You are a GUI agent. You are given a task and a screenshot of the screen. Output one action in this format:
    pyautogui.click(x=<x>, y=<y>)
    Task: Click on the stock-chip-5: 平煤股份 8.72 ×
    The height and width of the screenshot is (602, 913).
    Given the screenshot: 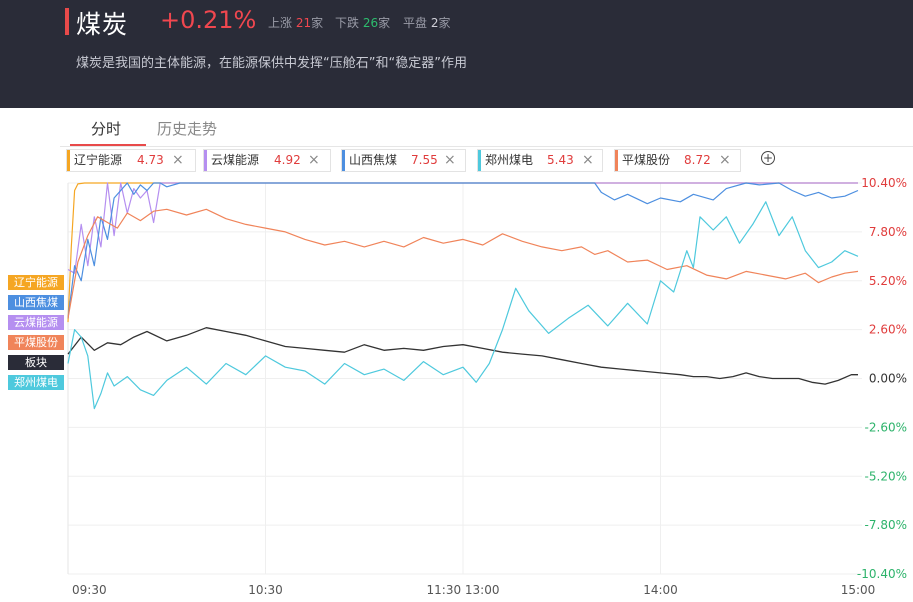 What is the action you would take?
    pyautogui.click(x=677, y=160)
    